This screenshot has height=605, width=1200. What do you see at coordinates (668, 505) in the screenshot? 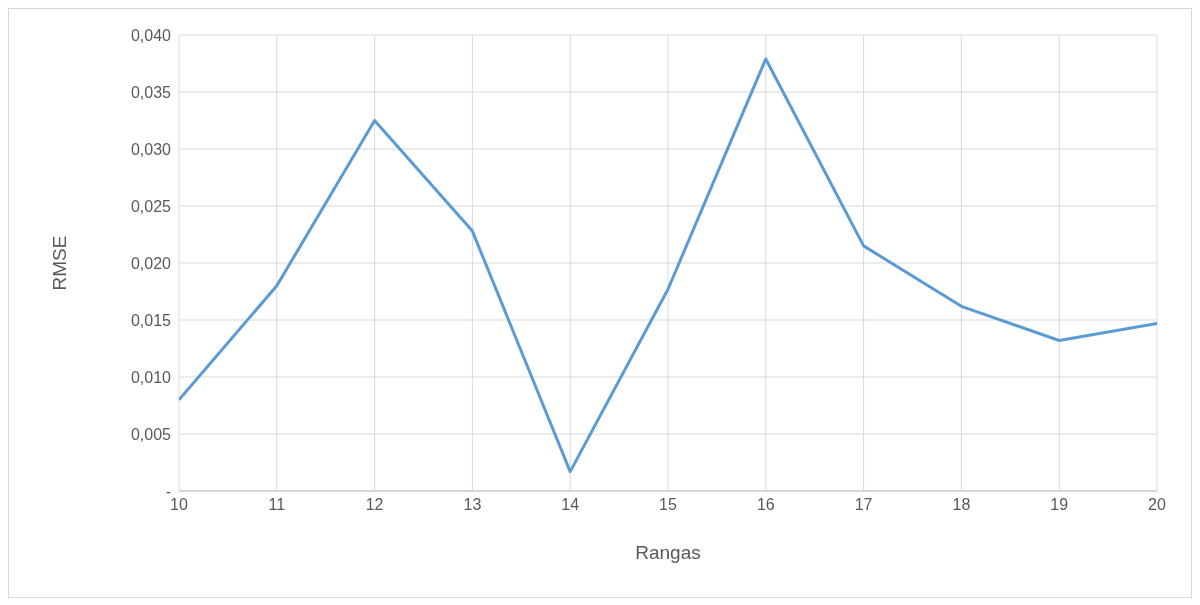
I see `x-tick-label: 15` at bounding box center [668, 505].